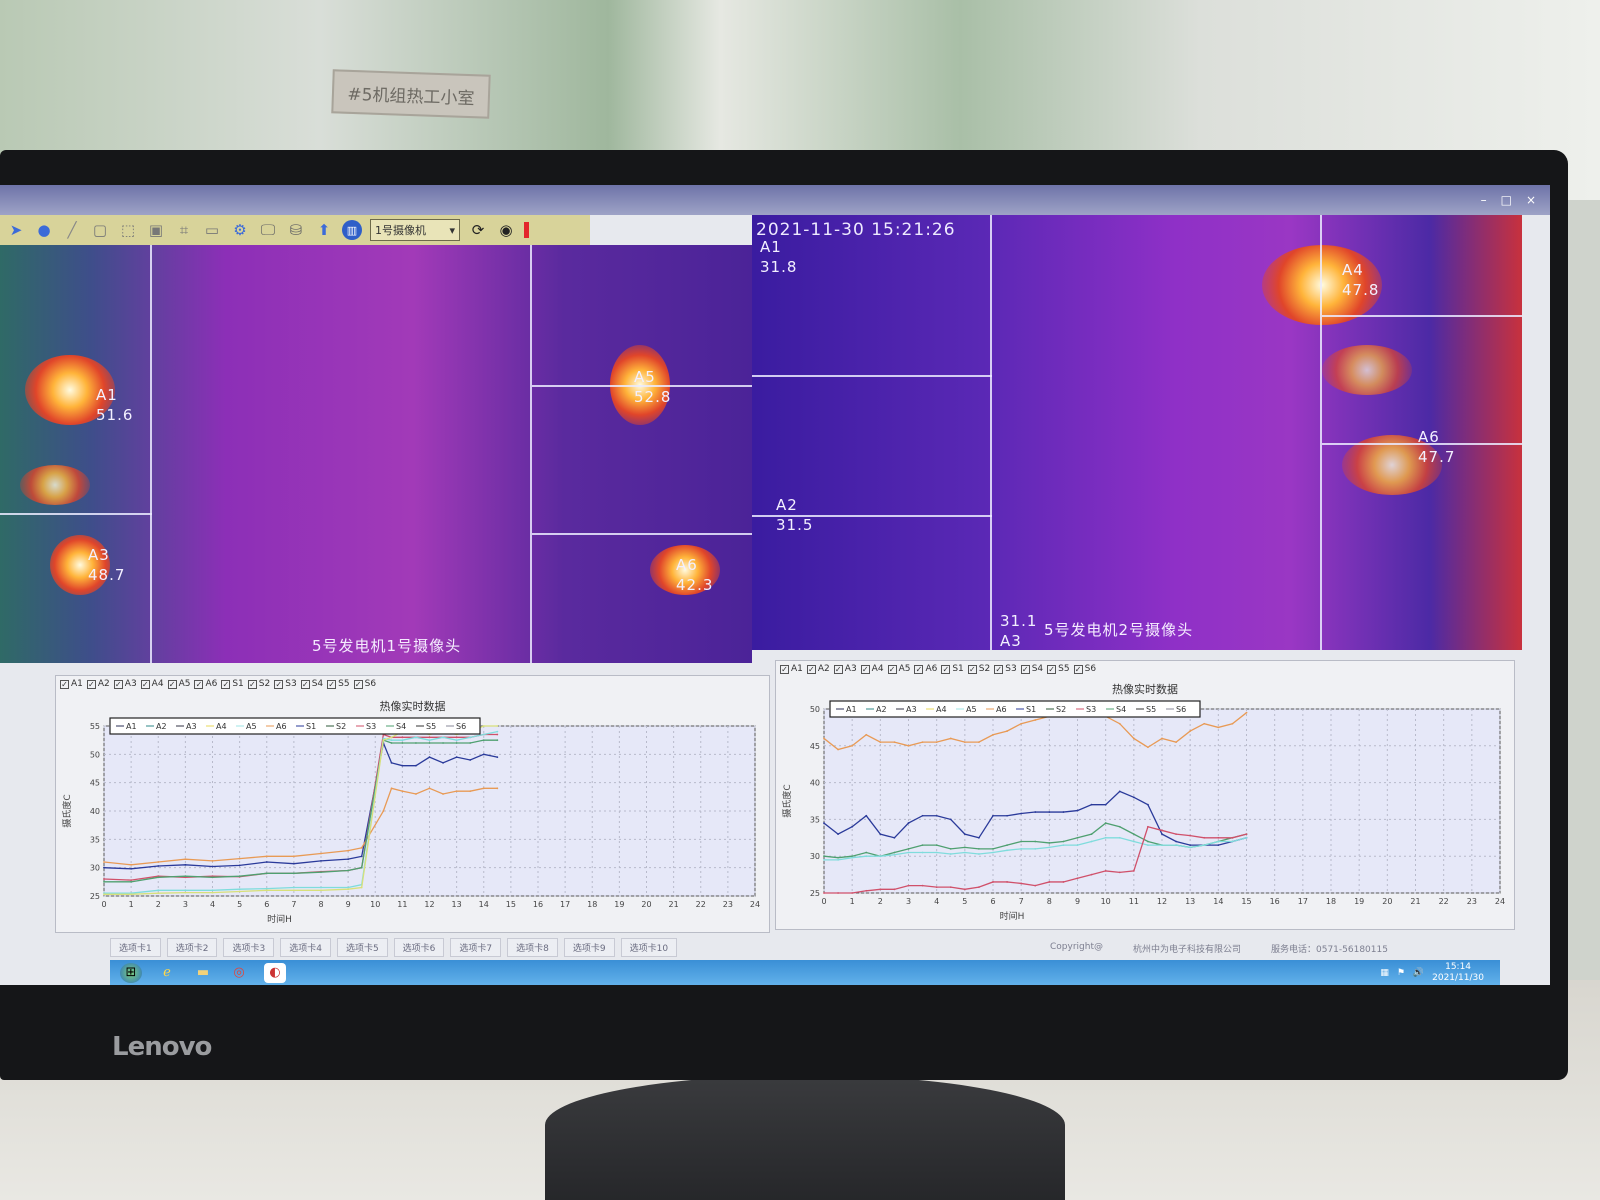  Describe the element at coordinates (324, 230) in the screenshot. I see `upload-icon: ⬆` at that location.